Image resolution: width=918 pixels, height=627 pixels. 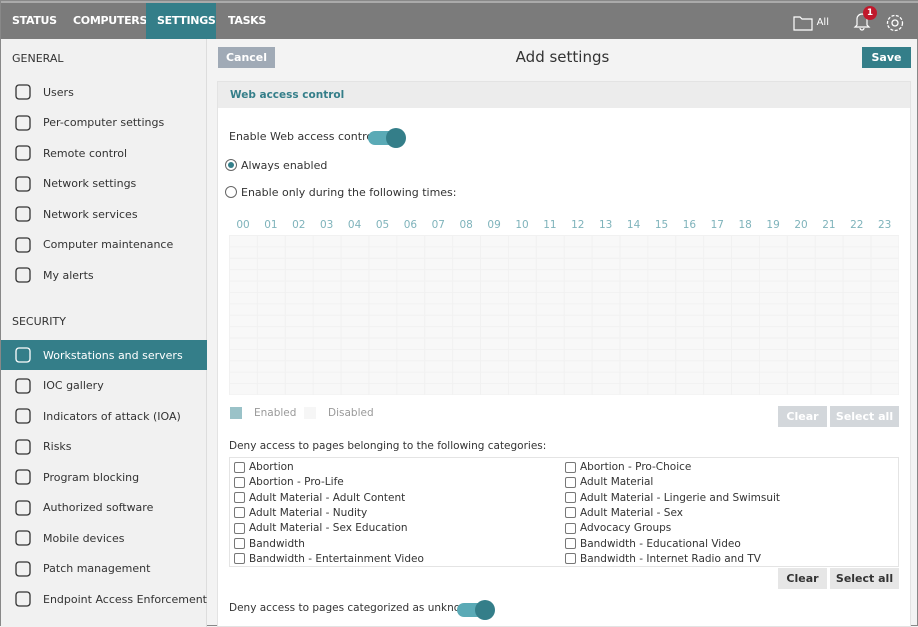 What do you see at coordinates (633, 225) in the screenshot?
I see `hour-label: 14` at bounding box center [633, 225].